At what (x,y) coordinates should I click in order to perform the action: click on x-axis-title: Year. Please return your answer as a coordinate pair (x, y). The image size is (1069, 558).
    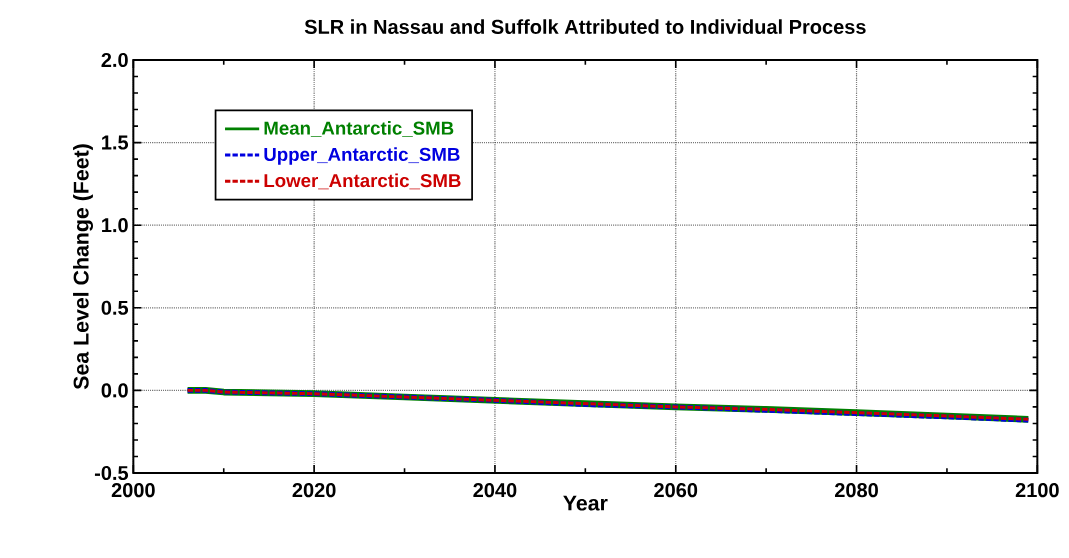
    Looking at the image, I should click on (585, 503).